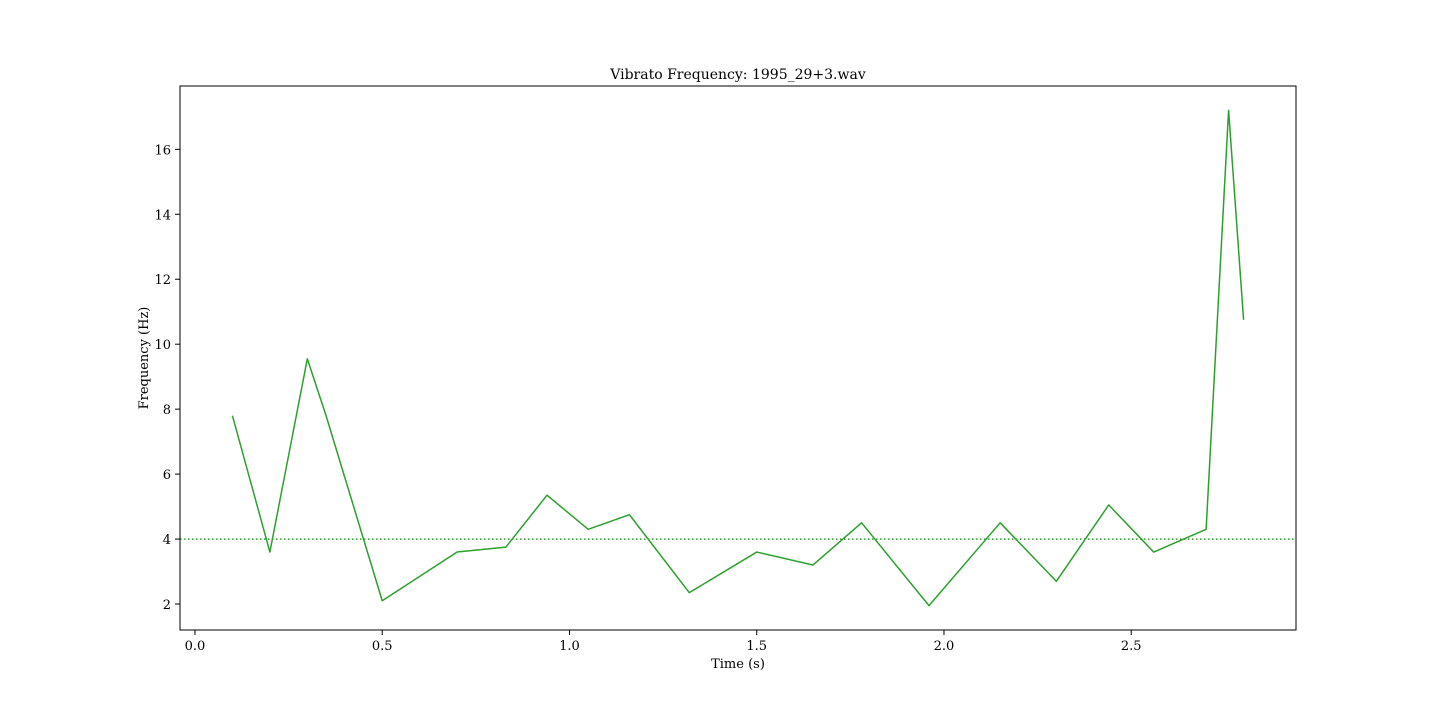  I want to click on x-tick-label: 2.5, so click(1131, 646).